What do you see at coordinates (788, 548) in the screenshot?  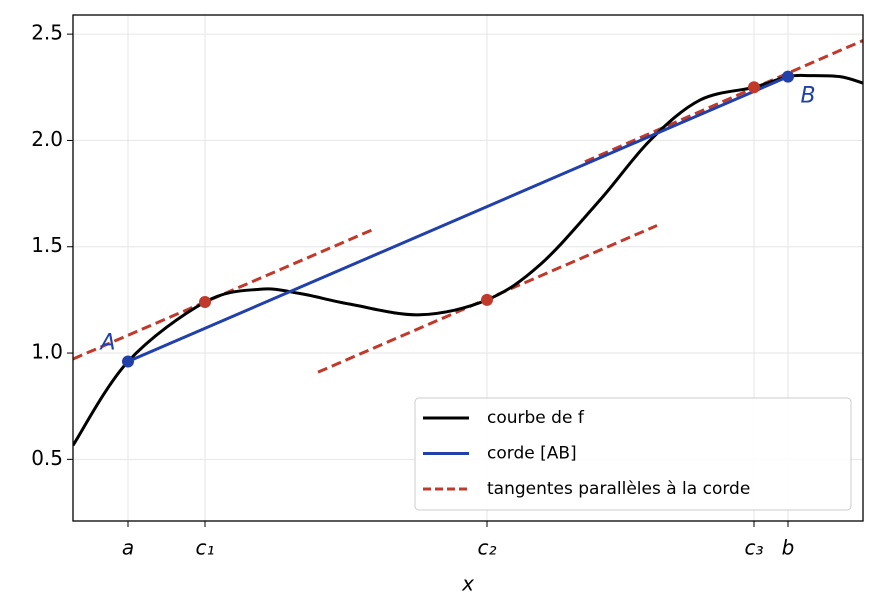 I see `x-tick-label: b` at bounding box center [788, 548].